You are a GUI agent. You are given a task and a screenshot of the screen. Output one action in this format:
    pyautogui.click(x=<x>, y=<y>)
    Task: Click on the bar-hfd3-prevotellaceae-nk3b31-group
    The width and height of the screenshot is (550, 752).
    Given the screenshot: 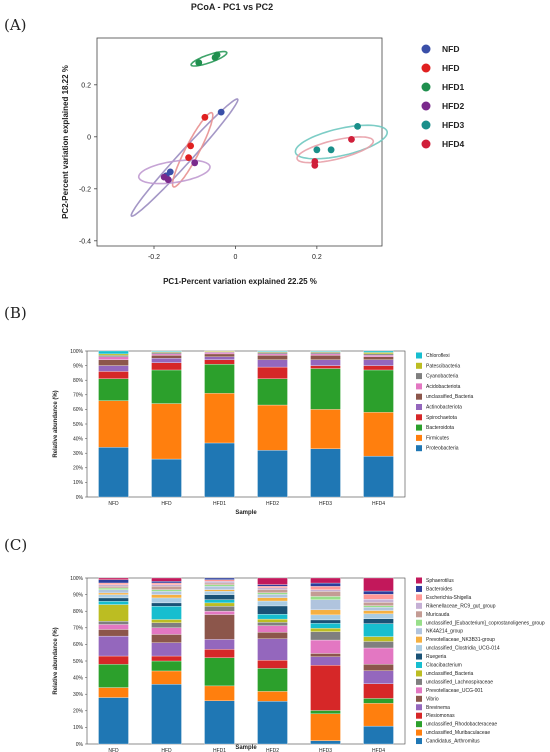 What is the action you would take?
    pyautogui.click(x=325, y=612)
    